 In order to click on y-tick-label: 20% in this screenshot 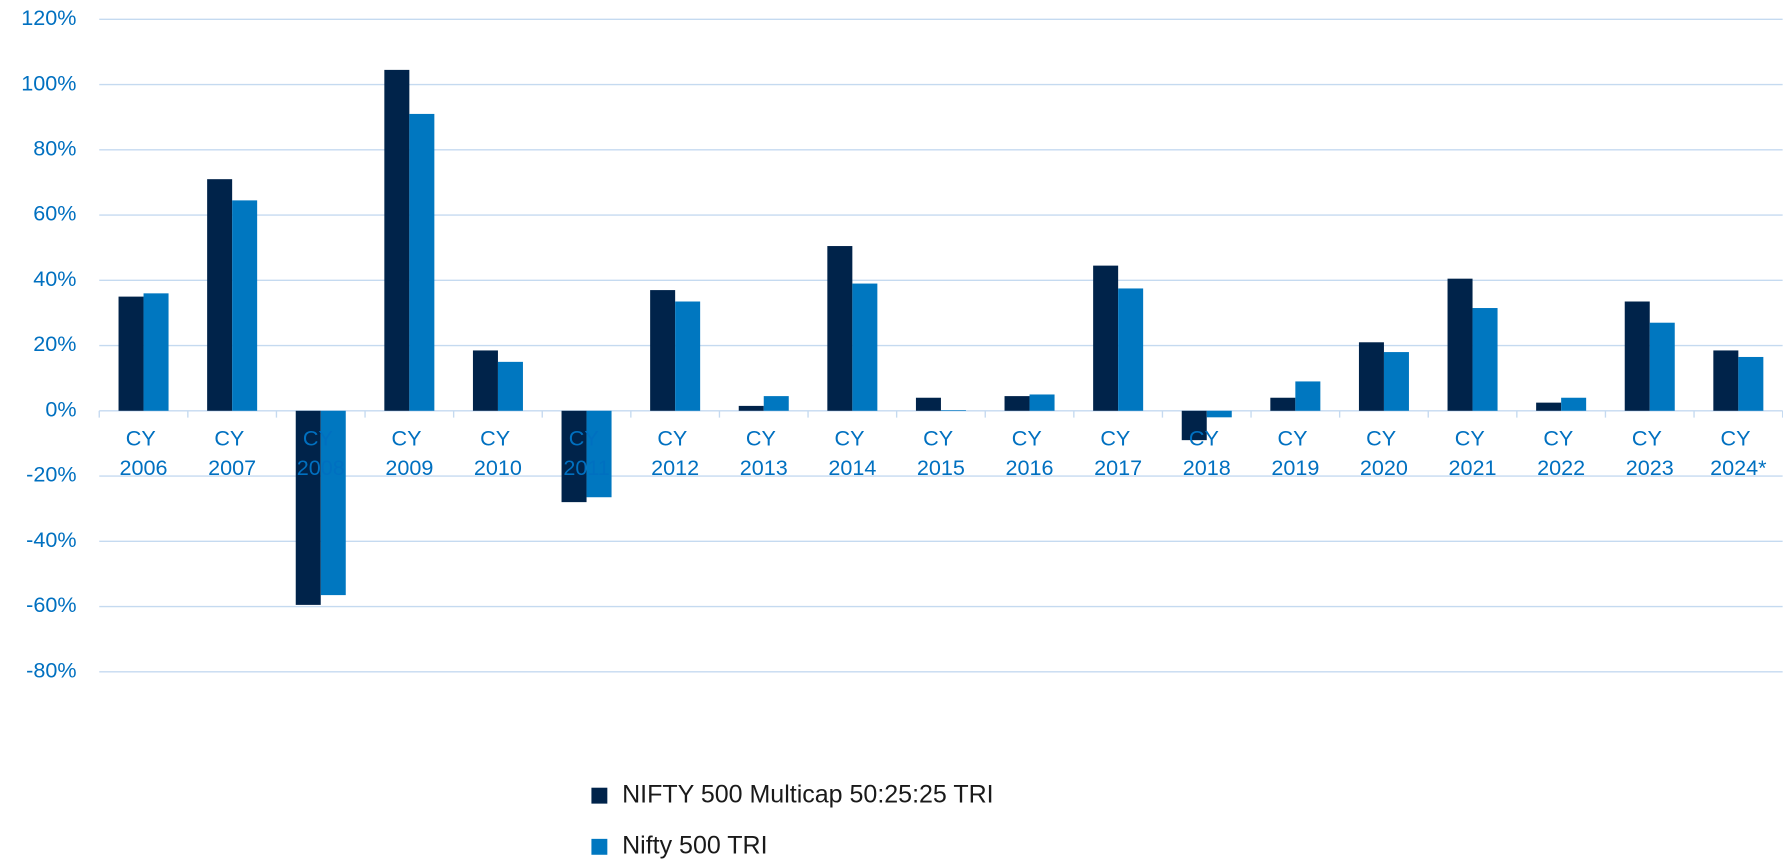, I will do `click(54, 343)`.